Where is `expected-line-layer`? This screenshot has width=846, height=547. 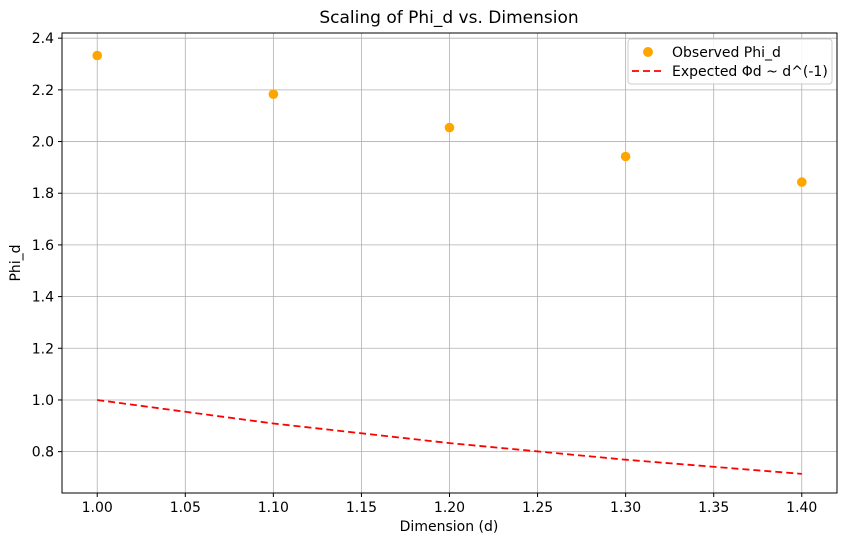
expected-line-layer is located at coordinates (449, 437).